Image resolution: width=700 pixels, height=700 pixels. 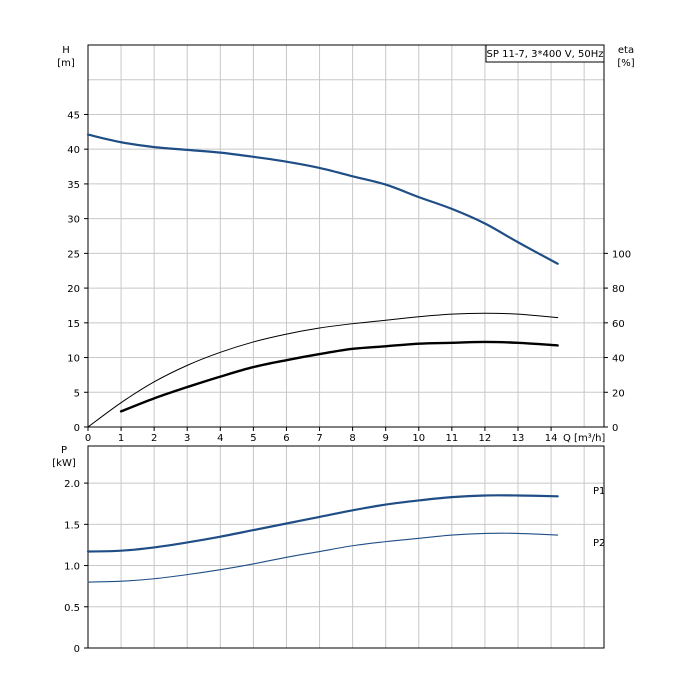 I want to click on x-tick-label: 6, so click(x=286, y=438).